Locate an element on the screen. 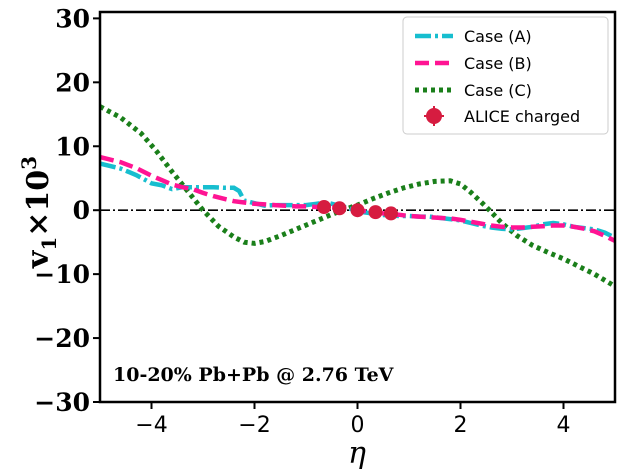  y-tick-label: 30 is located at coordinates (72, 18).